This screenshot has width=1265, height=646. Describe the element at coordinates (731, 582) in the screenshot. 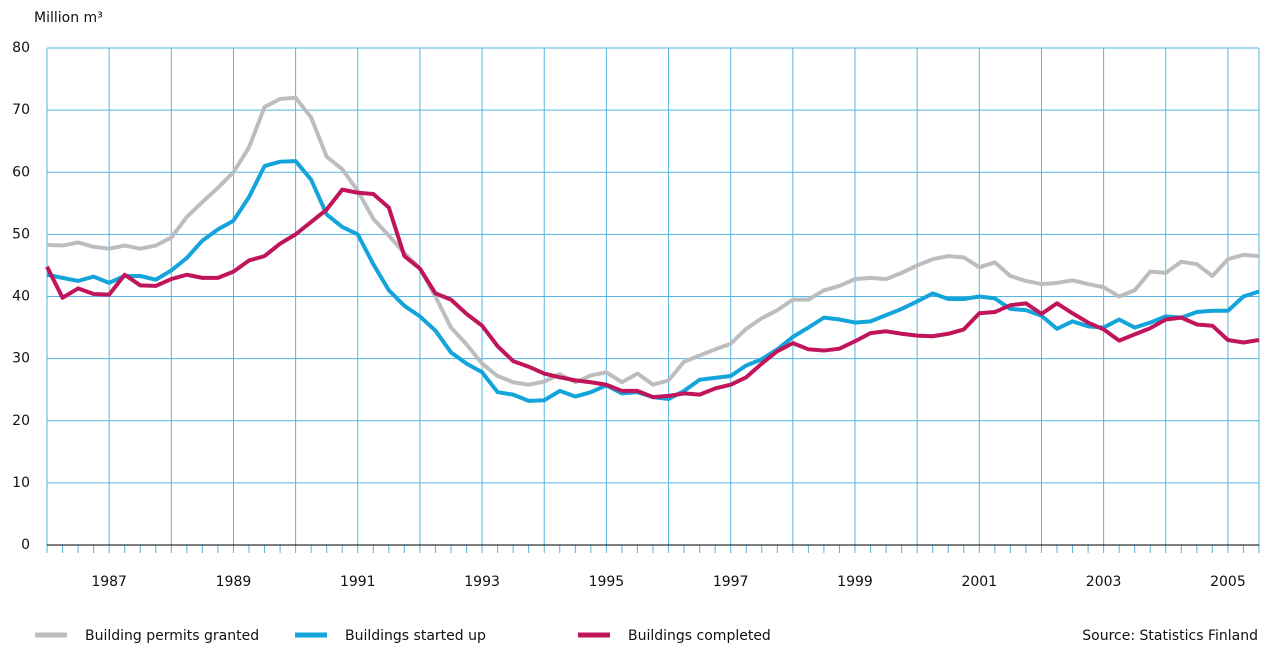

I see `x-tick-label: 1997` at that location.